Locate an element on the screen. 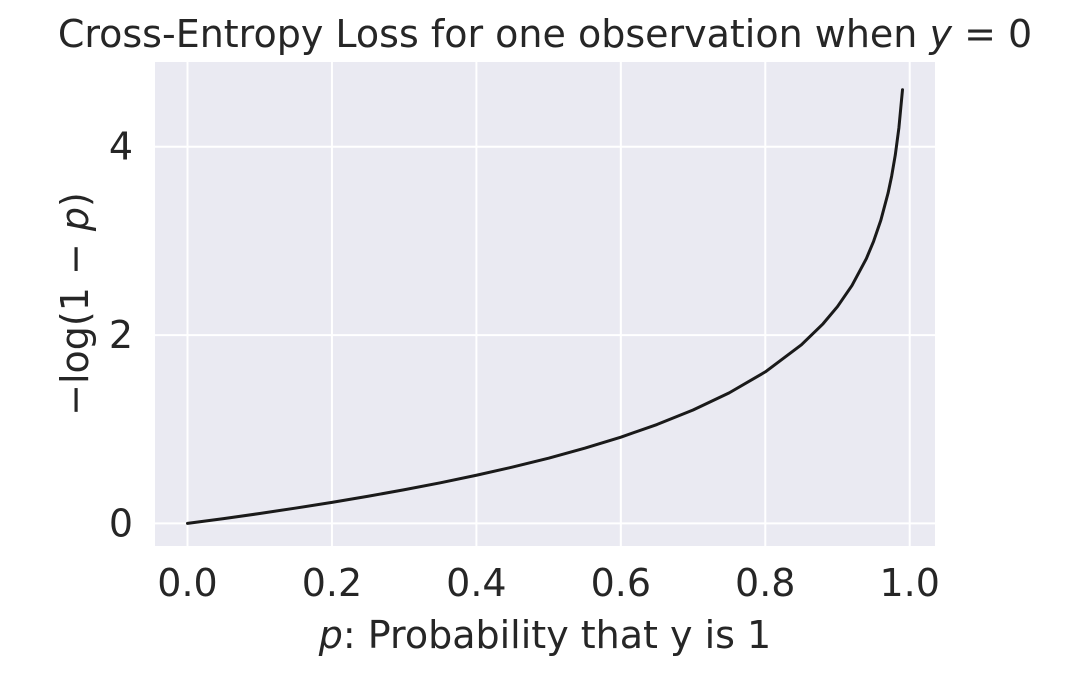 Image resolution: width=1089 pixels, height=678 pixels. x-tick-label: 0.2 is located at coordinates (332, 583).